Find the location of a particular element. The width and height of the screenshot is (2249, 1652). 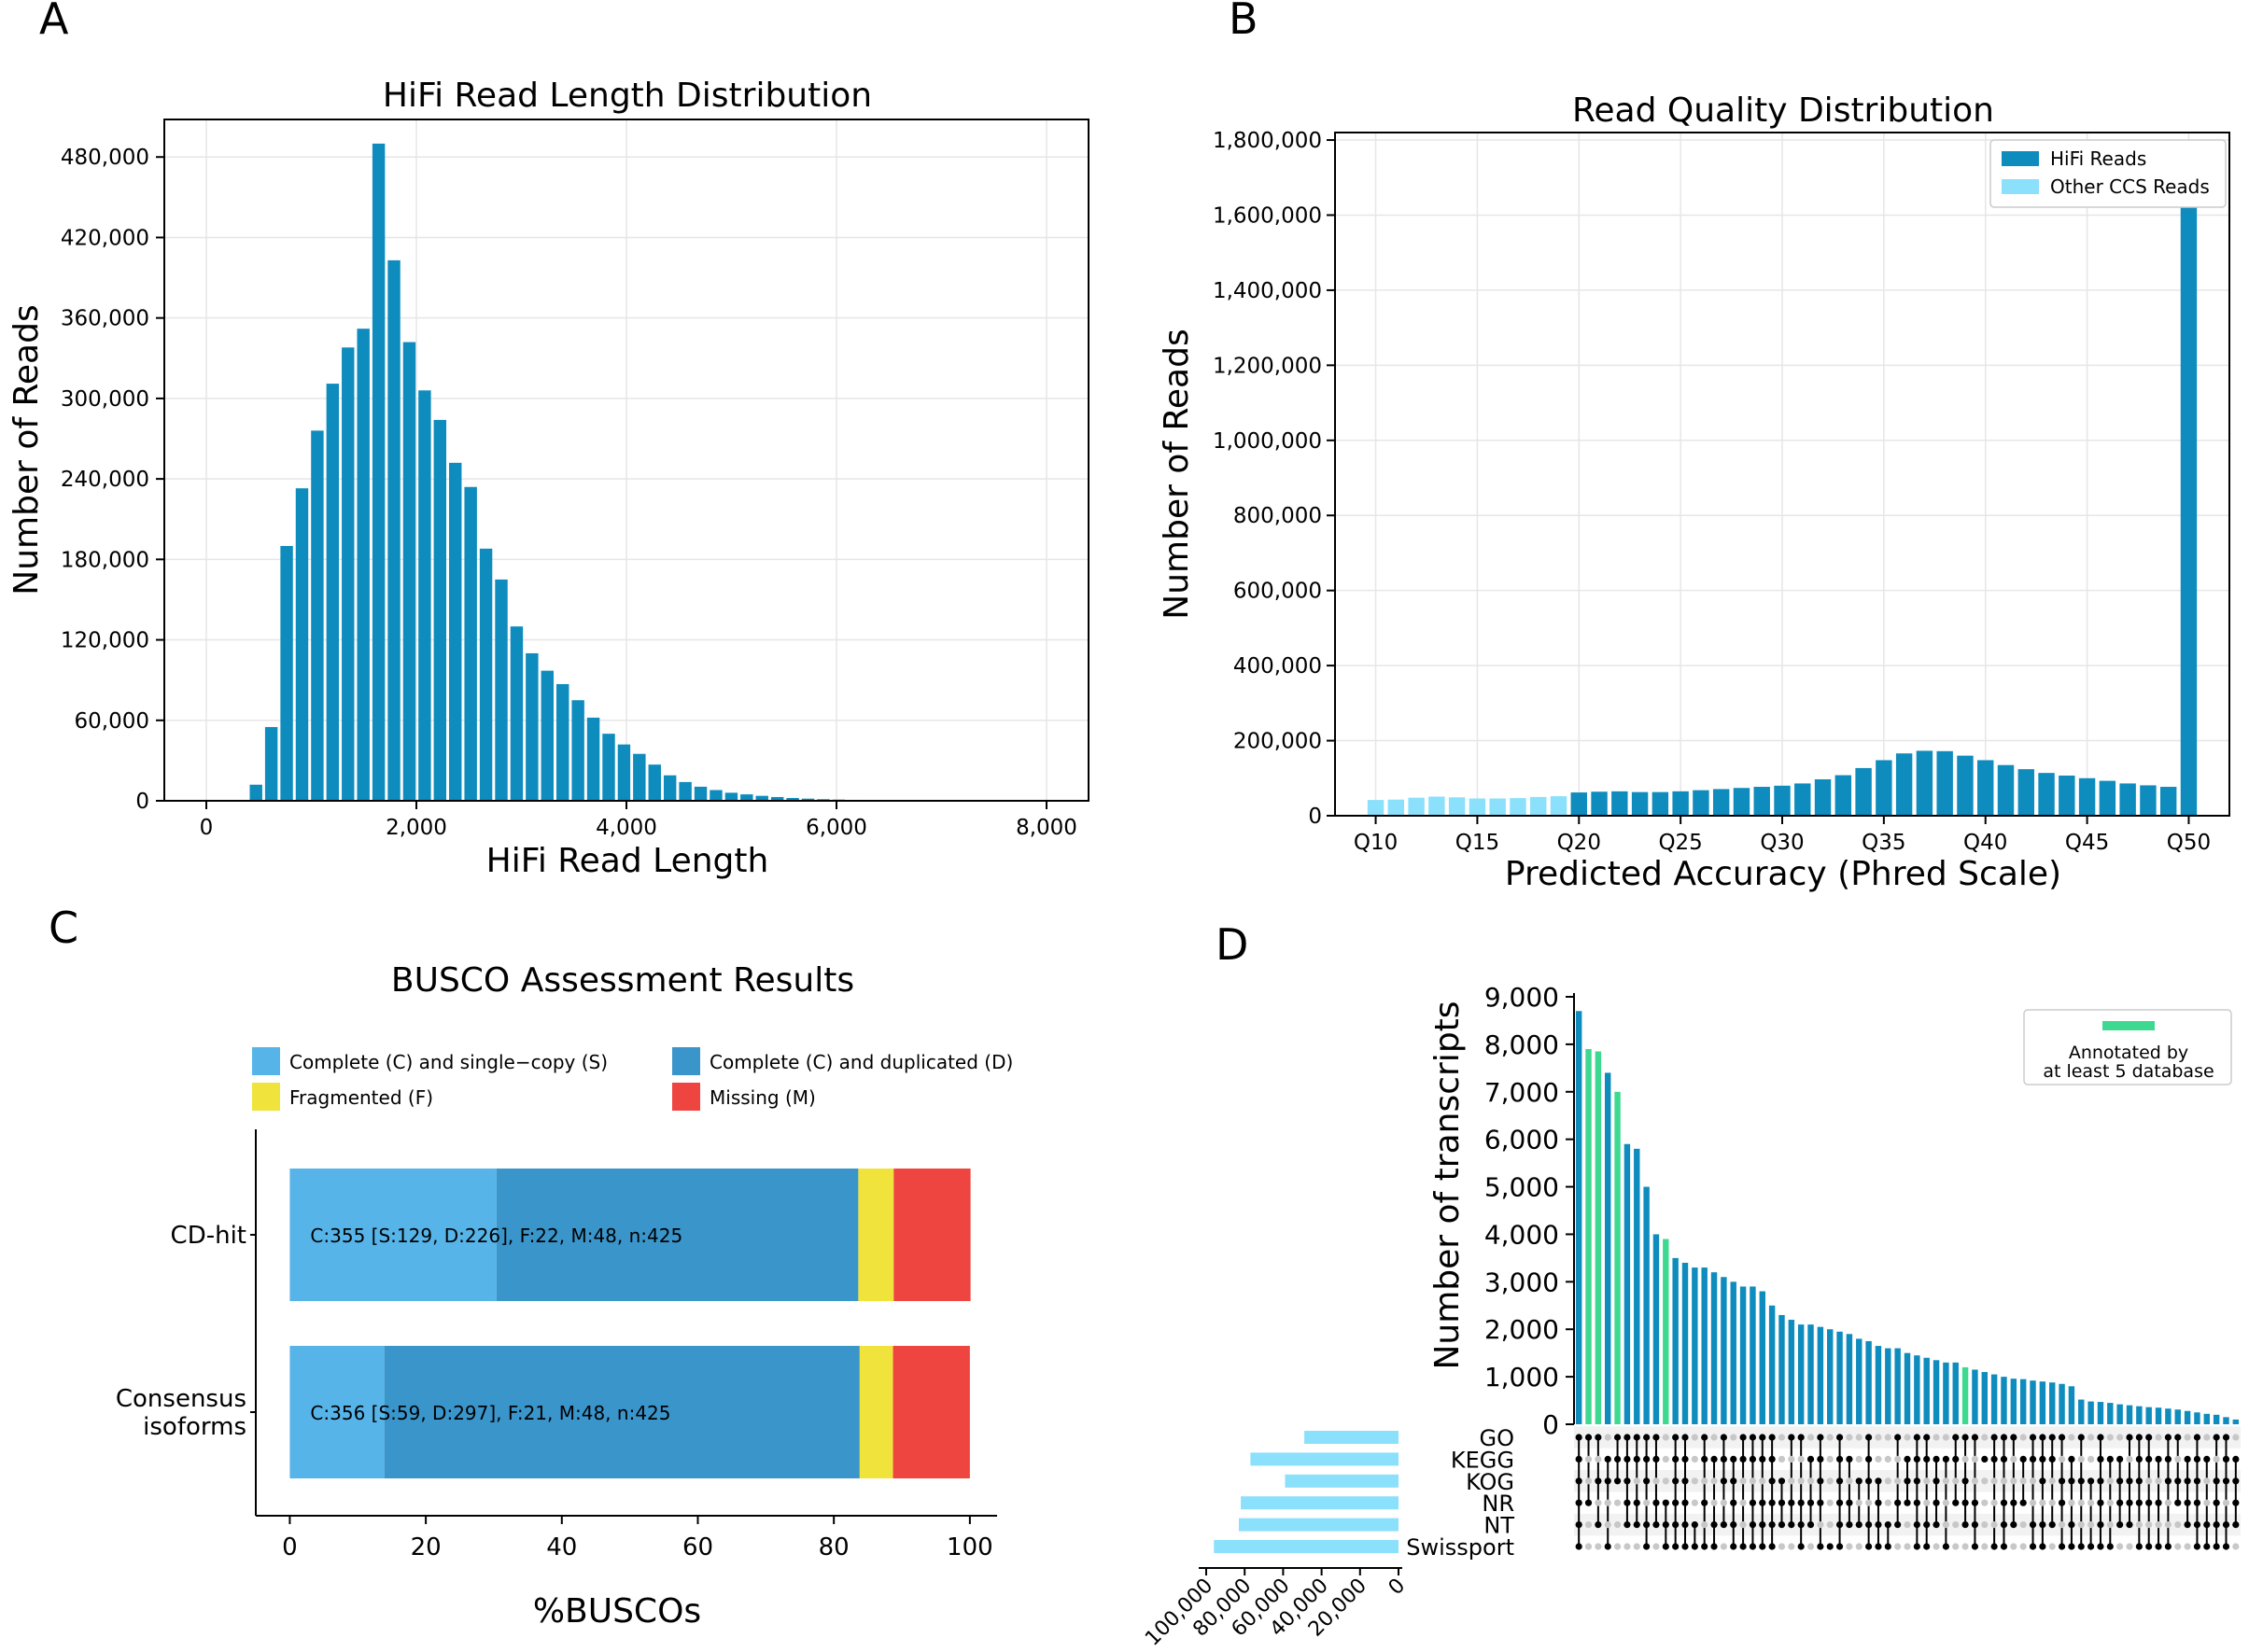

chart-c-legend-swatch is located at coordinates (686, 1061).